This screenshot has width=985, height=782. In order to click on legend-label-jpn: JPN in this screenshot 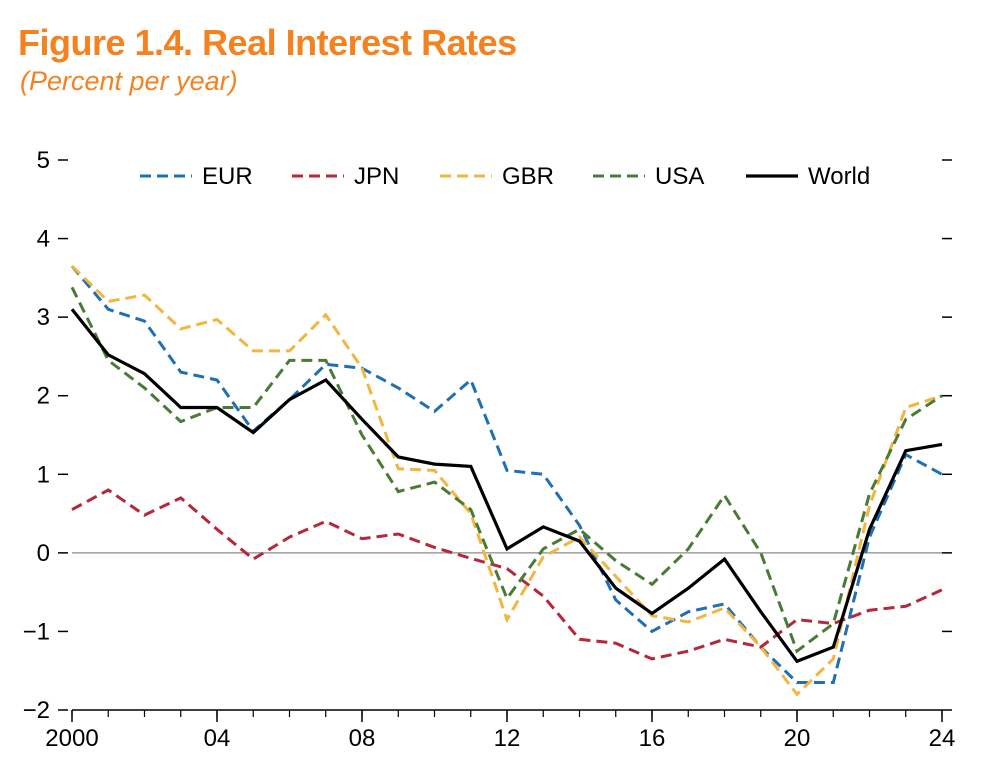, I will do `click(376, 176)`.